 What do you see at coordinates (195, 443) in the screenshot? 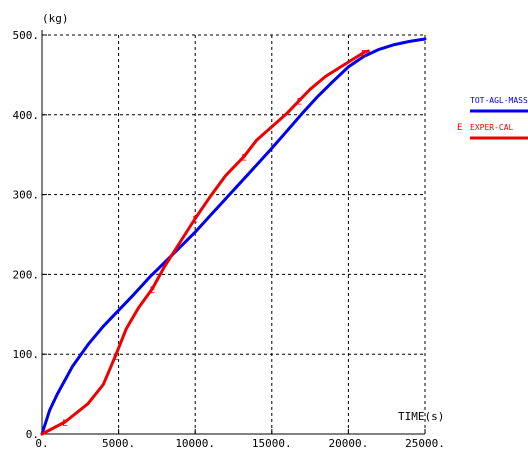
I see `x-tick-label: 10000.` at bounding box center [195, 443].